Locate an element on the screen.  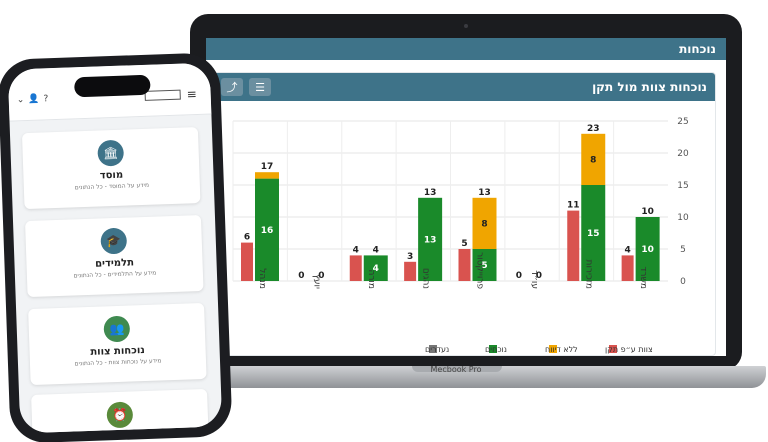
laptop-base is located at coordinates (456, 377).